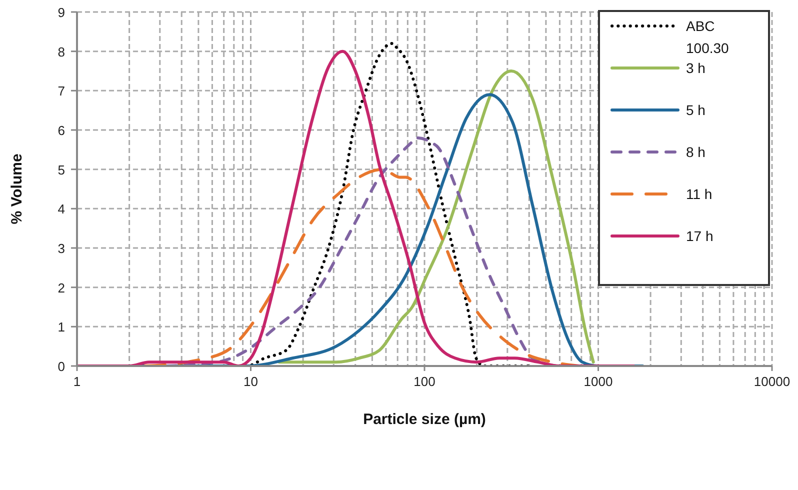 Image resolution: width=798 pixels, height=490 pixels. Describe the element at coordinates (61, 91) in the screenshot. I see `y-tick-label: 7` at that location.